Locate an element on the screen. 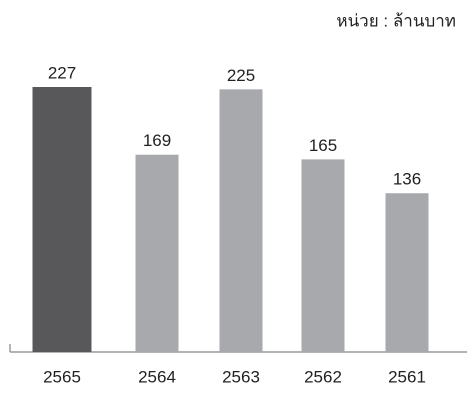 The image size is (467, 416). value-label: 225 is located at coordinates (241, 75).